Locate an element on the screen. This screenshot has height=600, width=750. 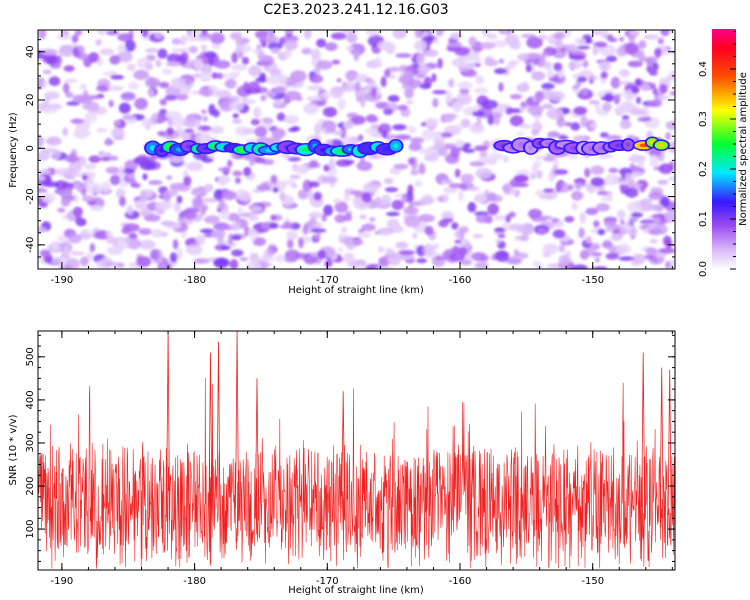
snr-x-label: Height of straight line (km) is located at coordinates (356, 590).